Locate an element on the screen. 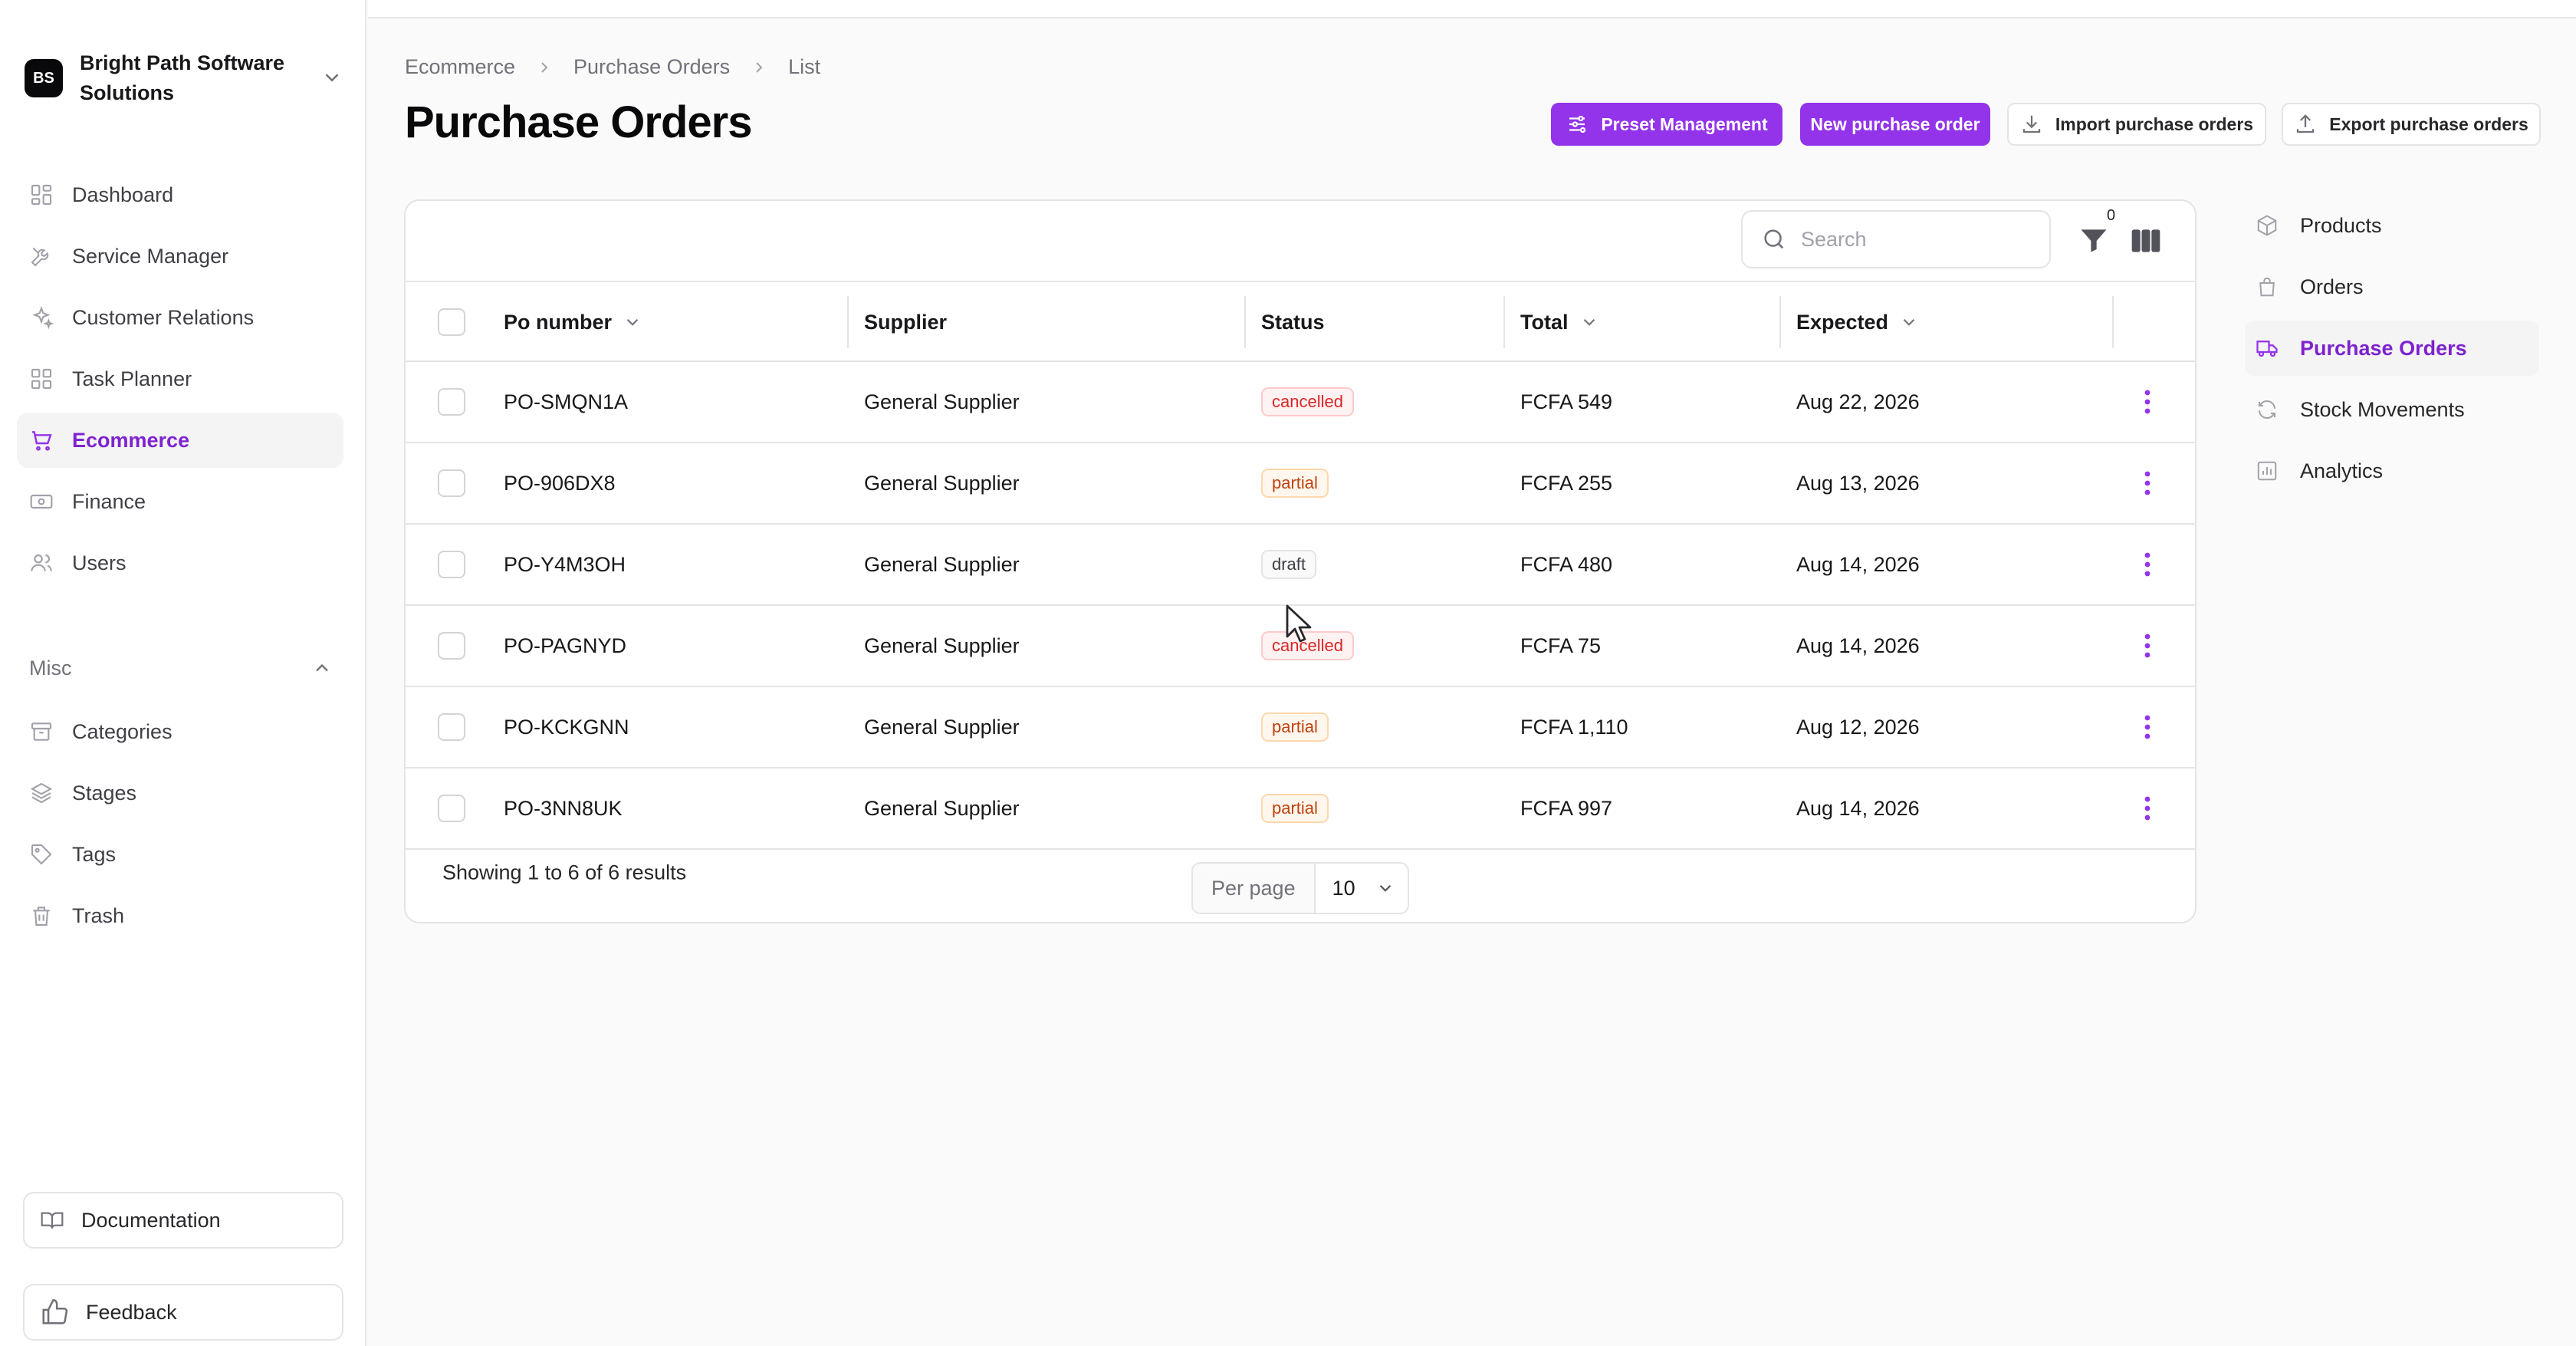 The image size is (2576, 1346). import-purchase-orders-button: Import purchase orders is located at coordinates (2136, 124).